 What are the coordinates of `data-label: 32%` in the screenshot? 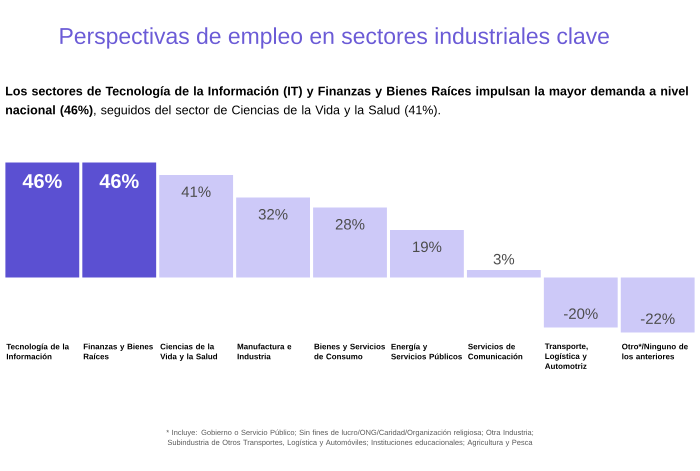 It's located at (273, 214).